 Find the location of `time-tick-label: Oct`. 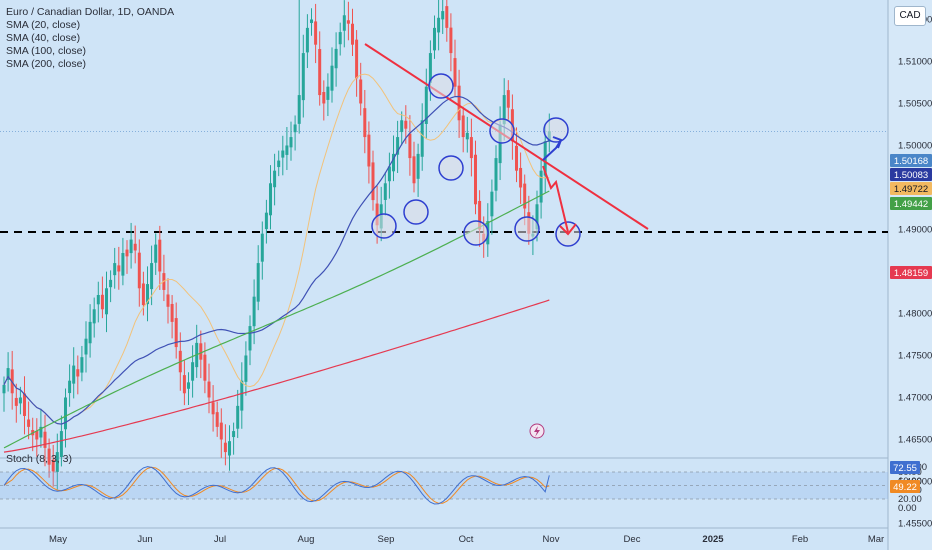

time-tick-label: Oct is located at coordinates (466, 539).